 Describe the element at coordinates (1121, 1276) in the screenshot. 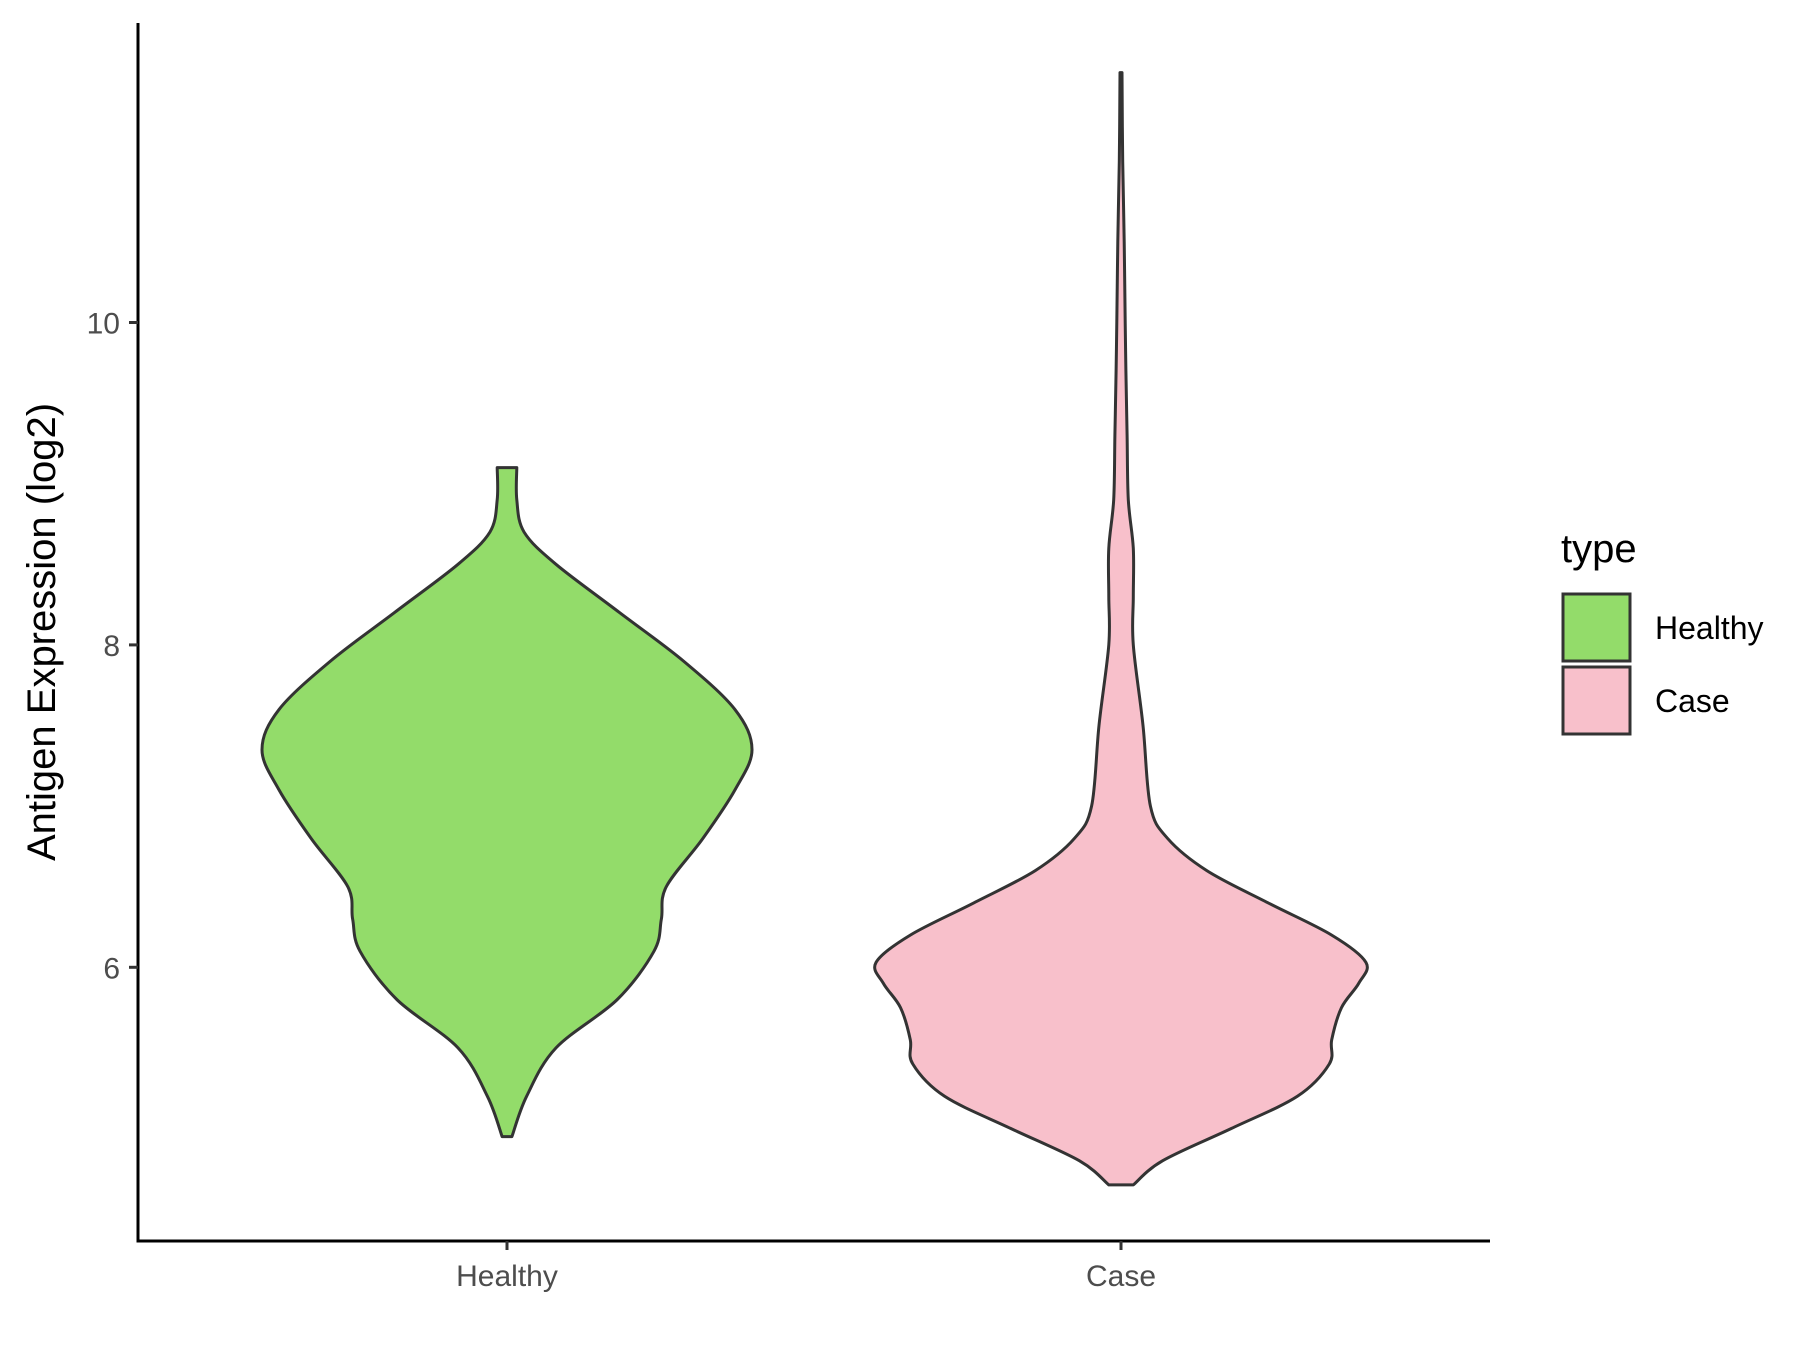

I see `x-tick-label-case: Case` at that location.